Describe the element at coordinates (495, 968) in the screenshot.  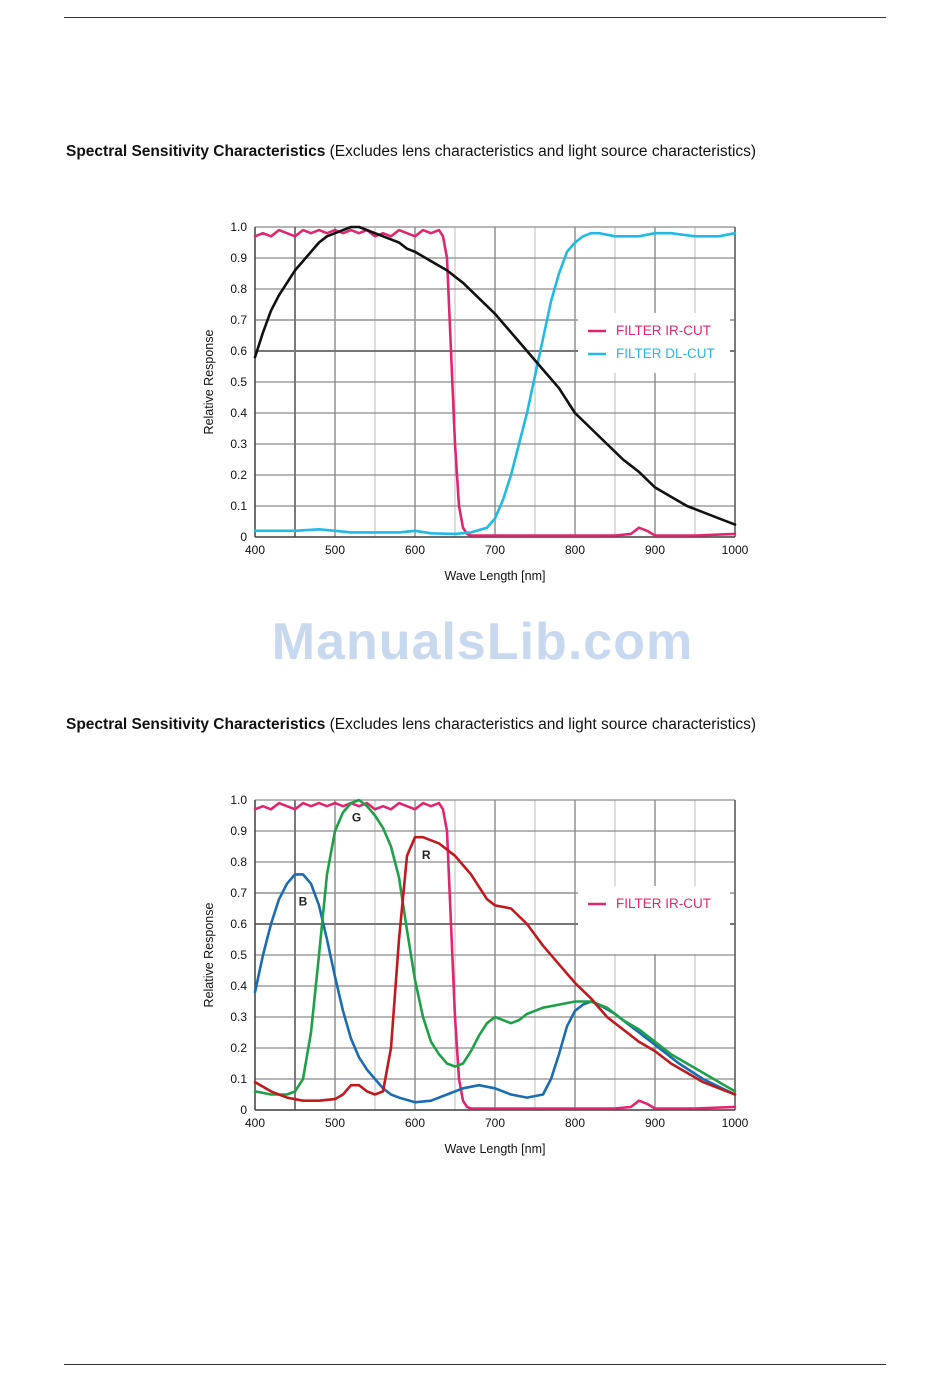
I see `series-line-red` at that location.